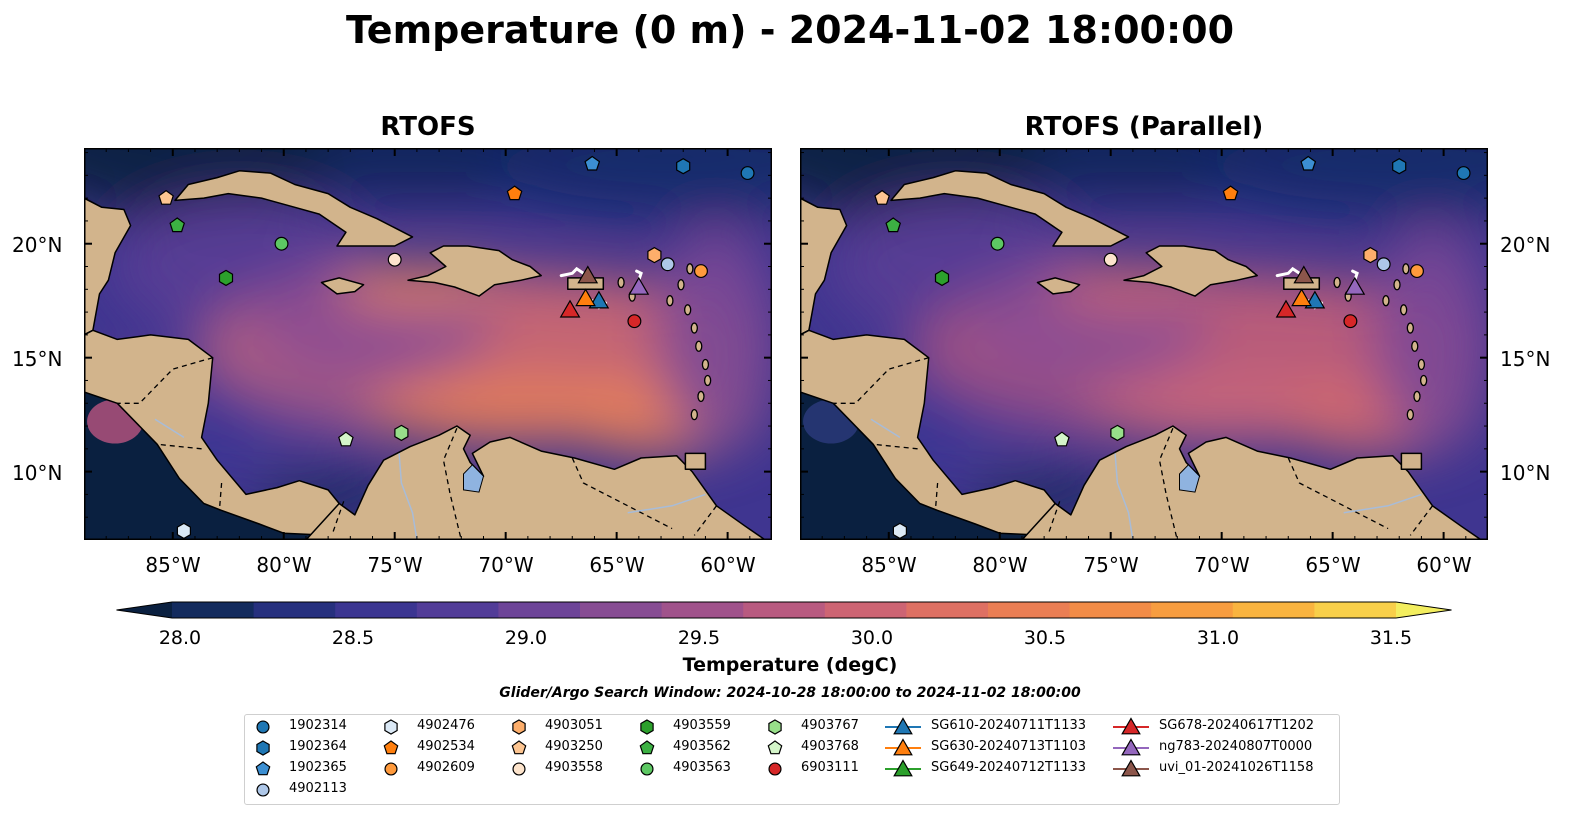  I want to click on legend-label: 4902113, so click(318, 788).